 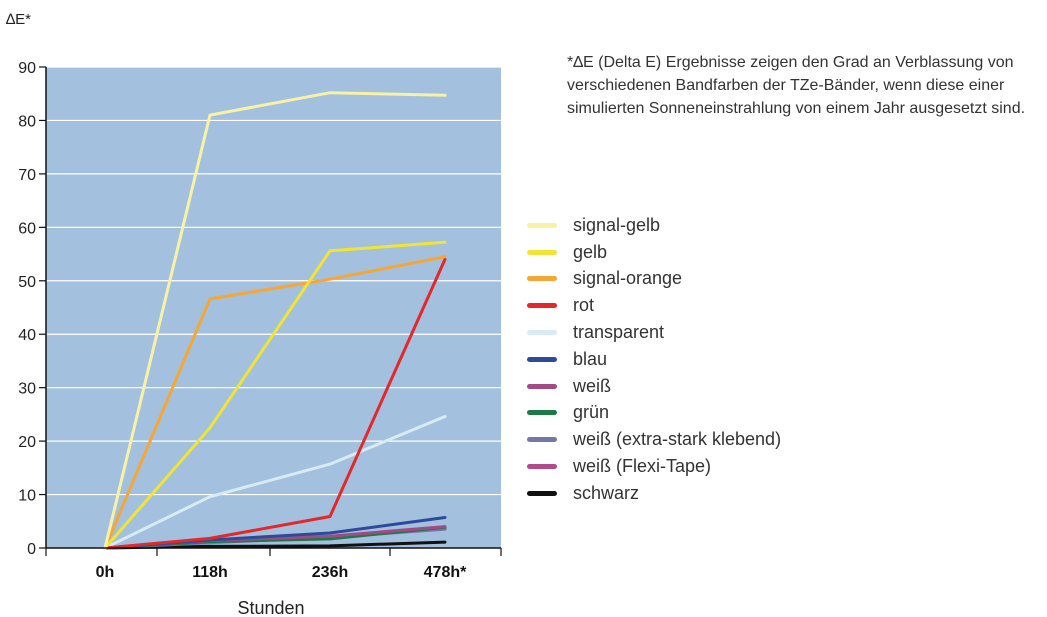 What do you see at coordinates (273, 564) in the screenshot?
I see `x-ticks: 0h 118h 236h 478h*` at bounding box center [273, 564].